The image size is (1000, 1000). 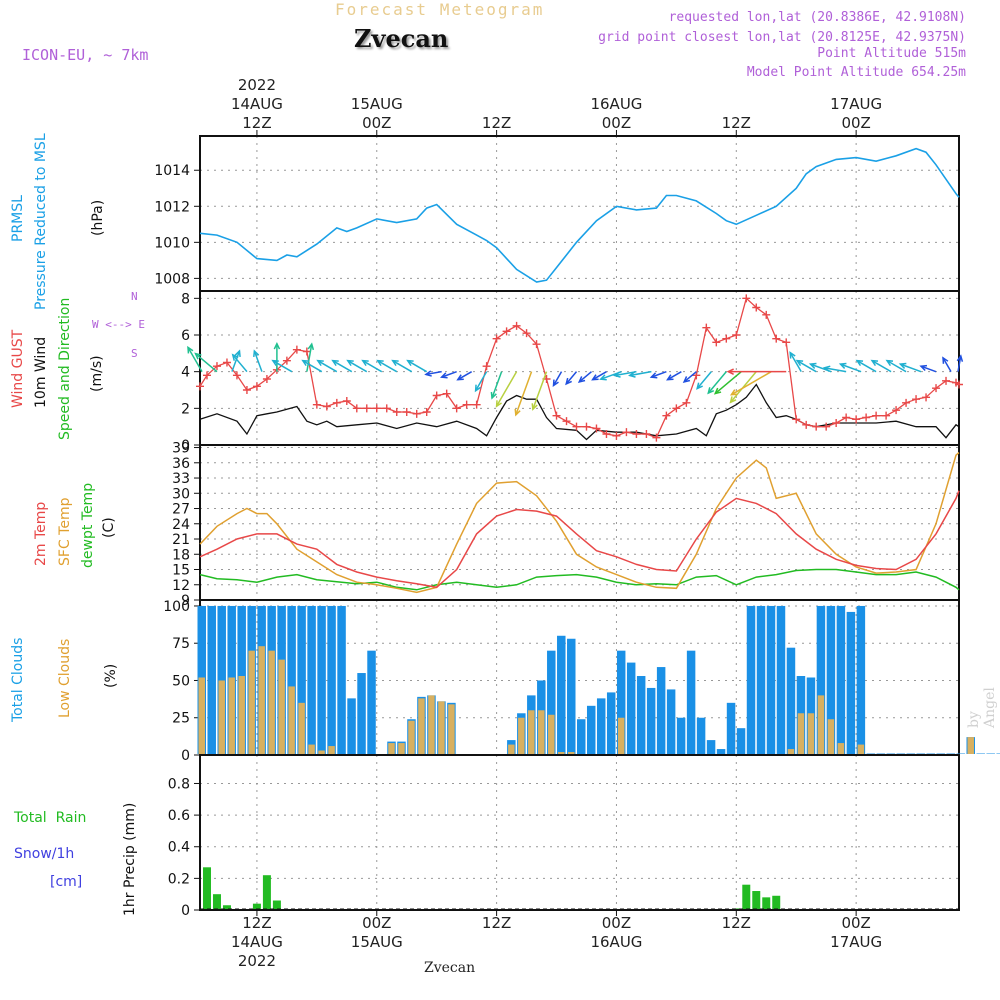 What do you see at coordinates (66, 882) in the screenshot?
I see `snow-unit: [cm]` at bounding box center [66, 882].